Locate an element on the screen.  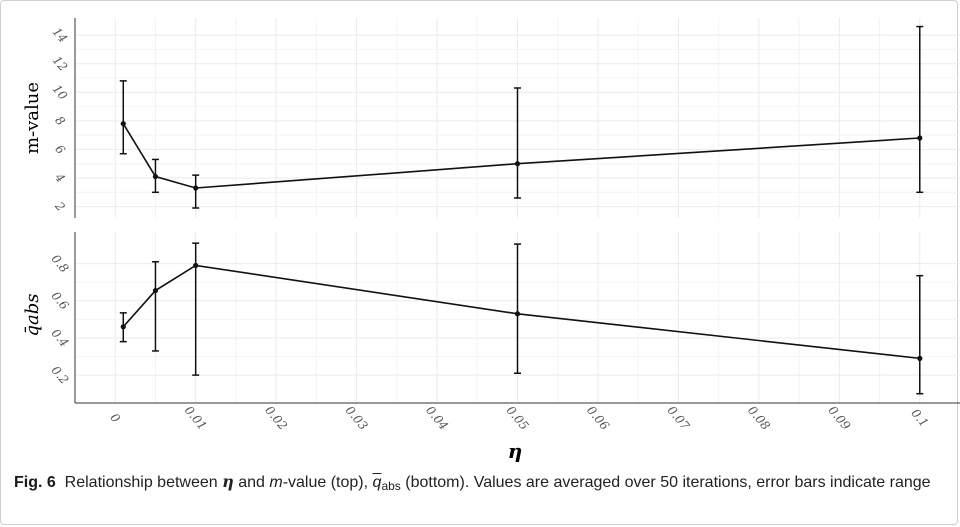
xtick-label: 0.03 is located at coordinates (357, 418).